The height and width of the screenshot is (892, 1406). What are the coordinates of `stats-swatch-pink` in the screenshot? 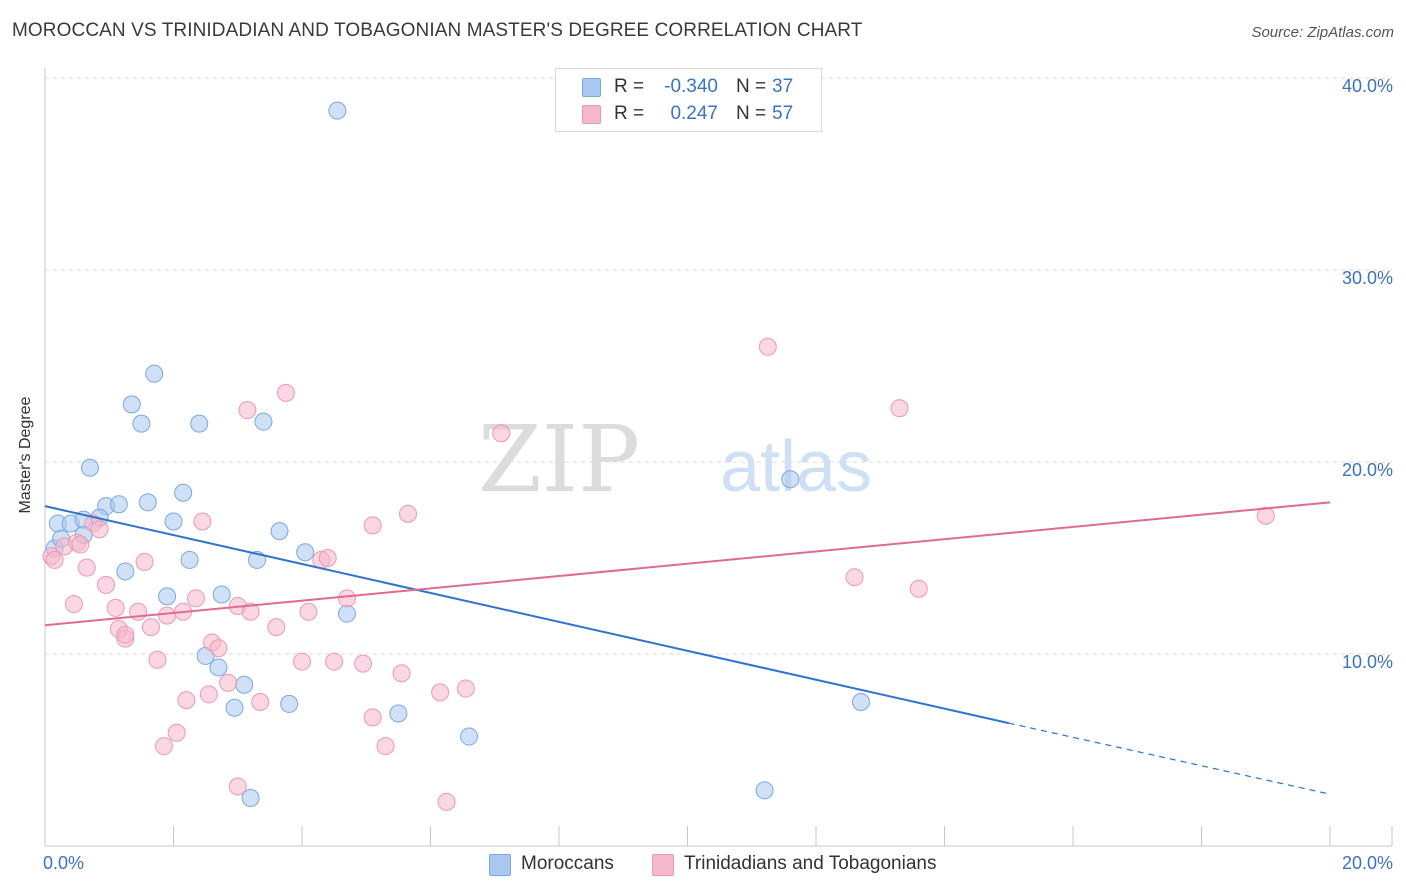 It's located at (591, 114).